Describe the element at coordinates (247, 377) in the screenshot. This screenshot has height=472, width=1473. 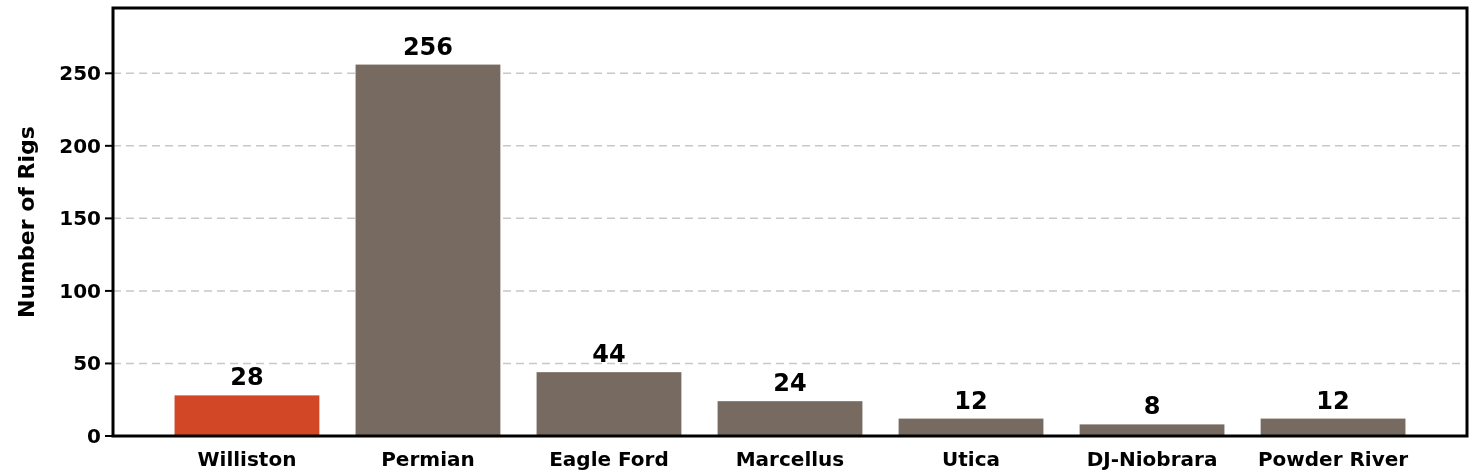
I see `data-label: 28` at that location.